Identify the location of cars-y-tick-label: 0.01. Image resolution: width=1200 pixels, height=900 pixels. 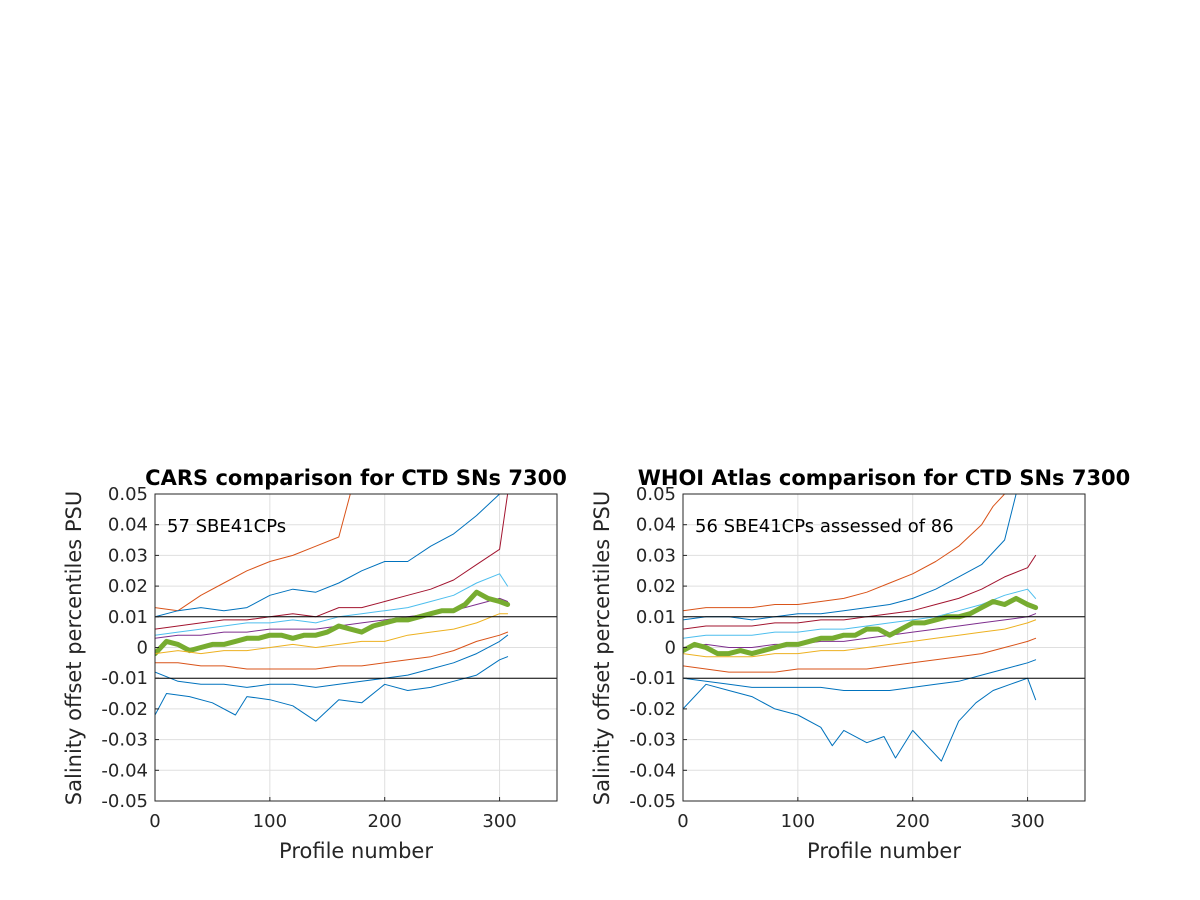
(128, 617).